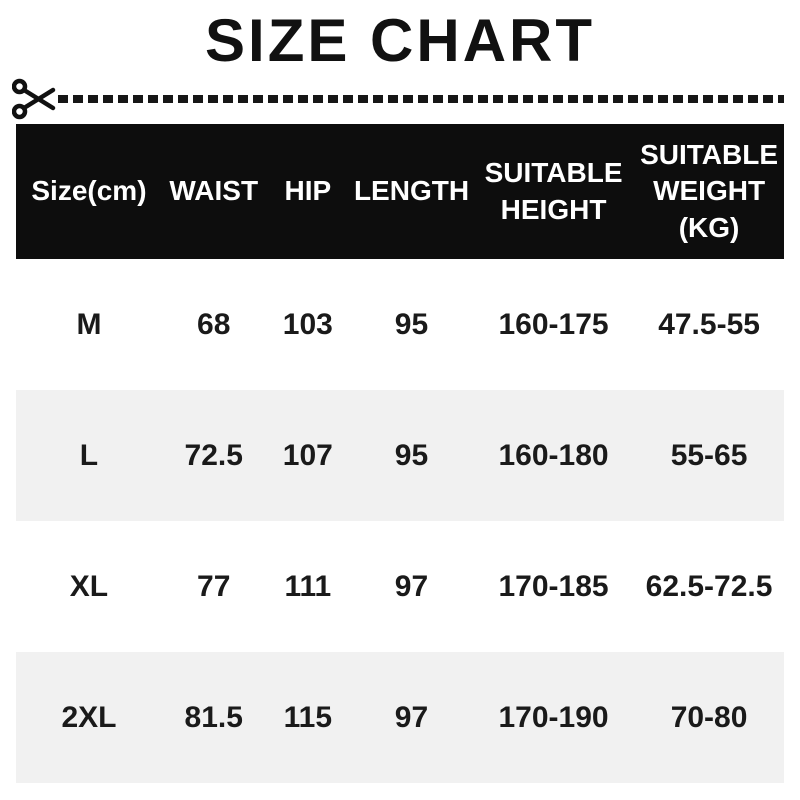  I want to click on header-cell-waist: WAIST, so click(214, 191).